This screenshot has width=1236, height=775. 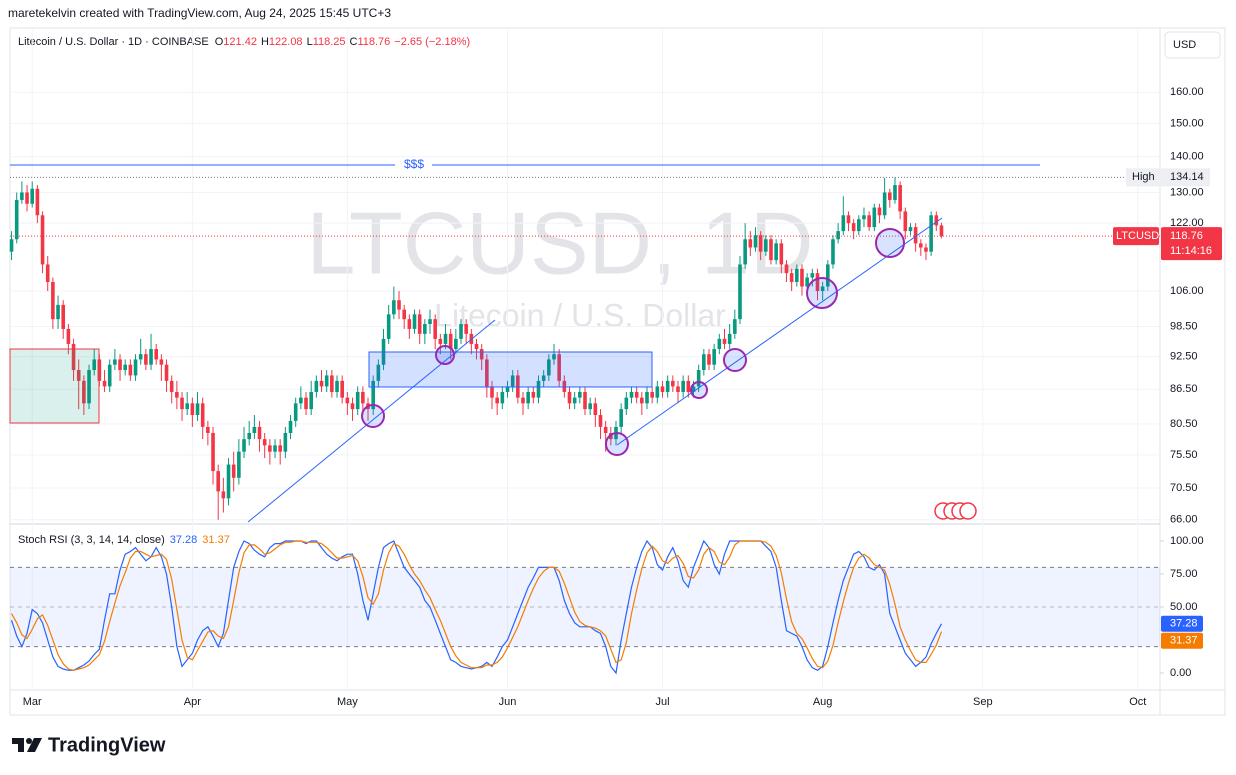 I want to click on currency-button, so click(x=1192, y=45).